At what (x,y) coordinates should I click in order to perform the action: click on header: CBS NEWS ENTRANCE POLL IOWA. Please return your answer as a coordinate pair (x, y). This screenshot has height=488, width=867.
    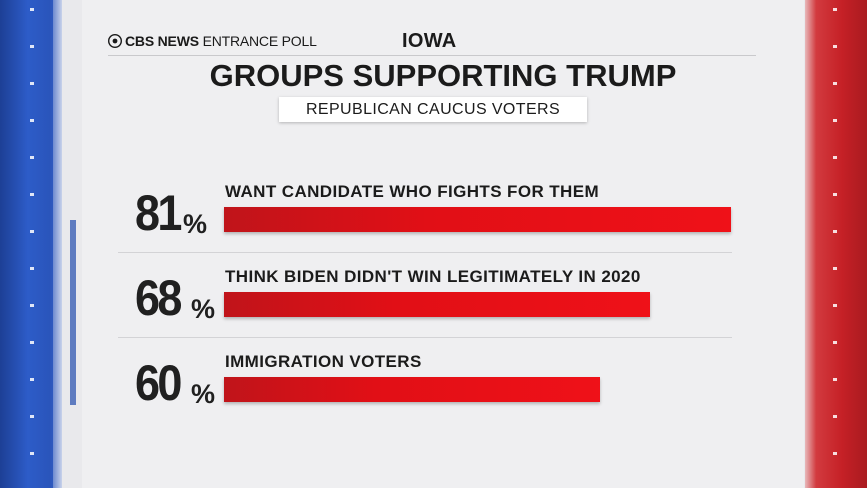
    Looking at the image, I should click on (431, 43).